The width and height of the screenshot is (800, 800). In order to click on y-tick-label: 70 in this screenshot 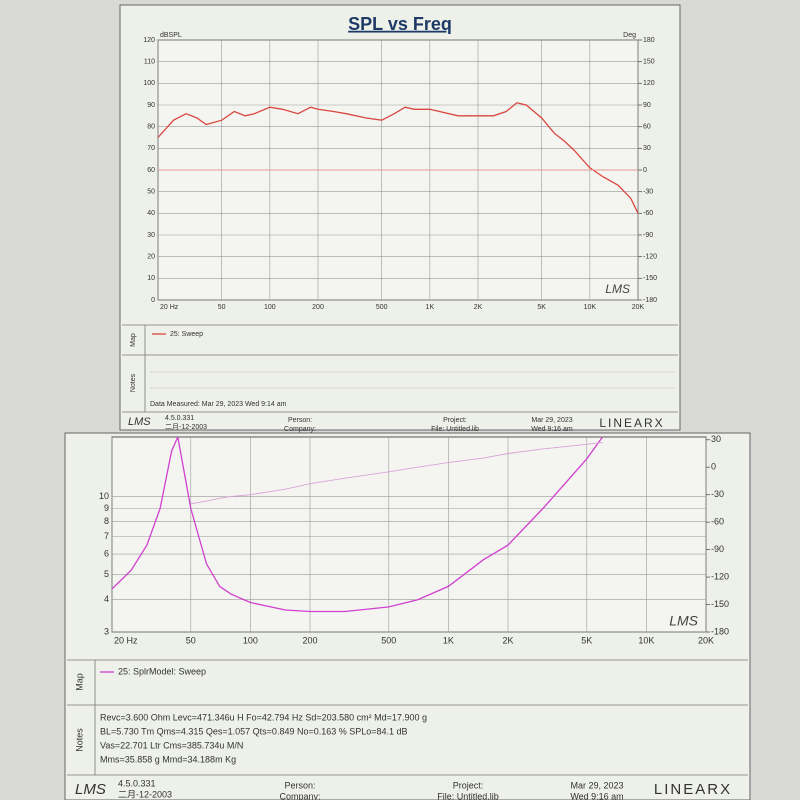, I will do `click(151, 148)`.